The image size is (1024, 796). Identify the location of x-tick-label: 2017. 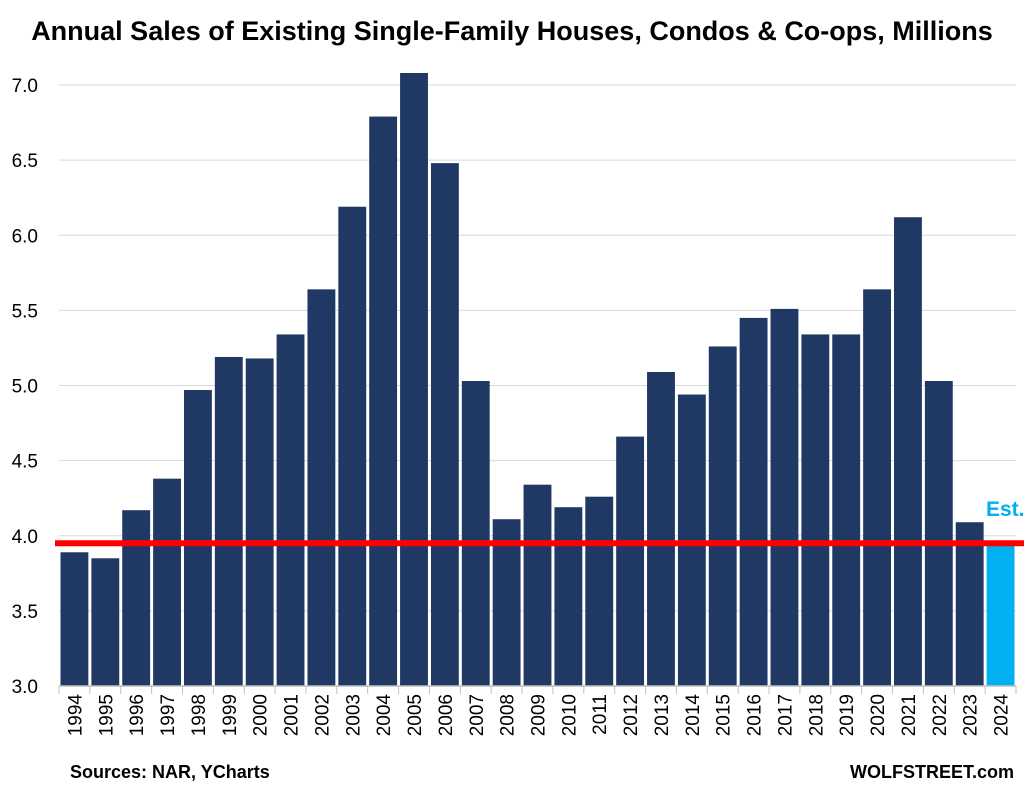
(785, 715).